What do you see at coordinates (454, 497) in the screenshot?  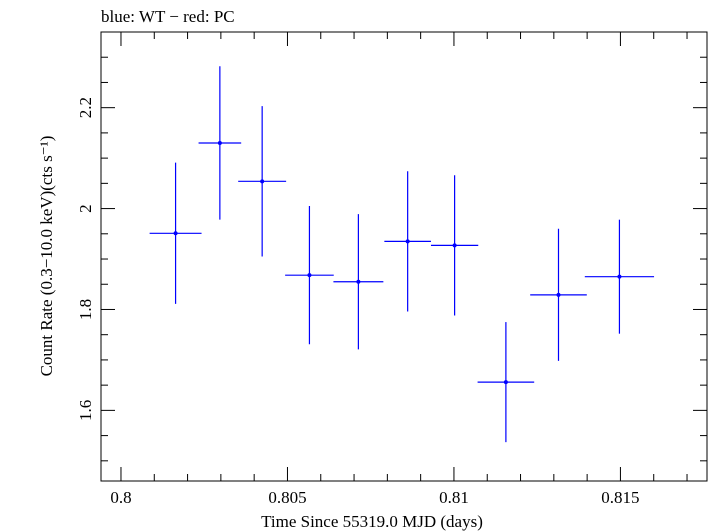 I see `x-tick-label: 0.81` at bounding box center [454, 497].